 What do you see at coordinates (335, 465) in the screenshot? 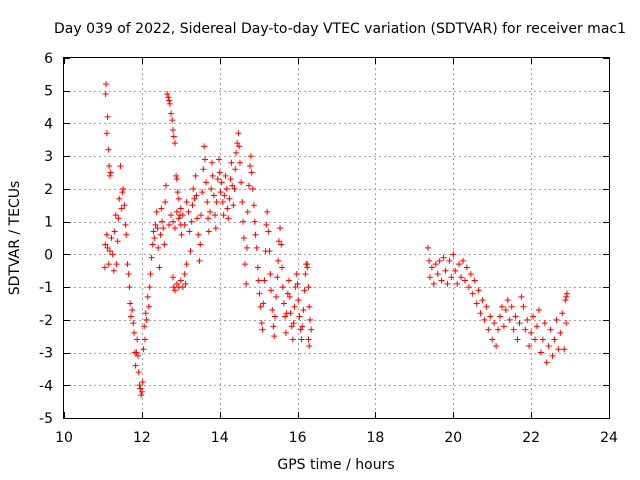
I see `x-axis-label: GPS time / hours` at bounding box center [335, 465].